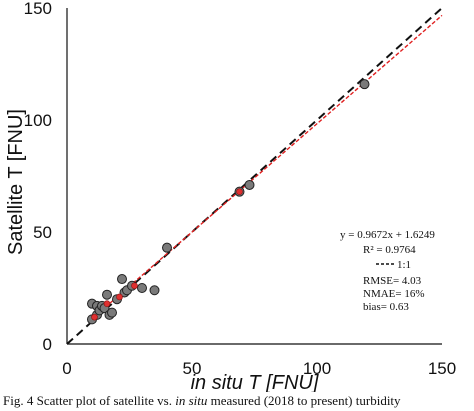  What do you see at coordinates (259, 368) in the screenshot?
I see `x-tick-labels: 0 50 100 150` at bounding box center [259, 368].